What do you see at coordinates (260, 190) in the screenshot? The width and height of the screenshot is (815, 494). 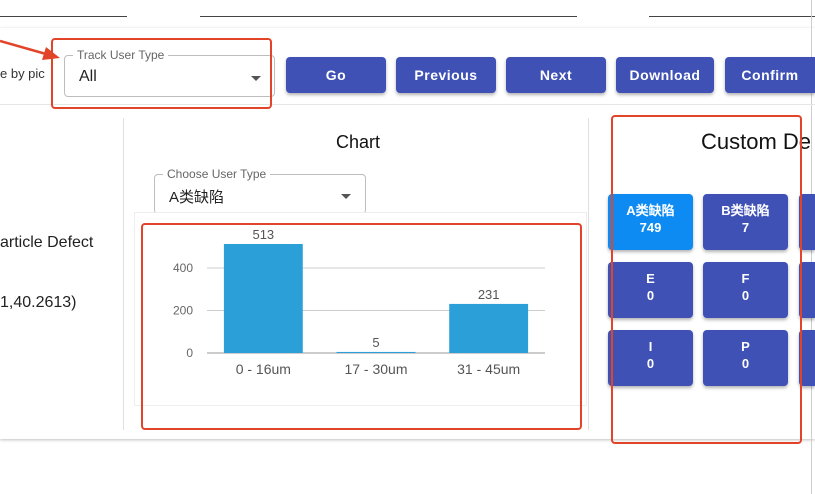 I see `choose-user-type-select: Choose User Type A类缺陷` at bounding box center [260, 190].